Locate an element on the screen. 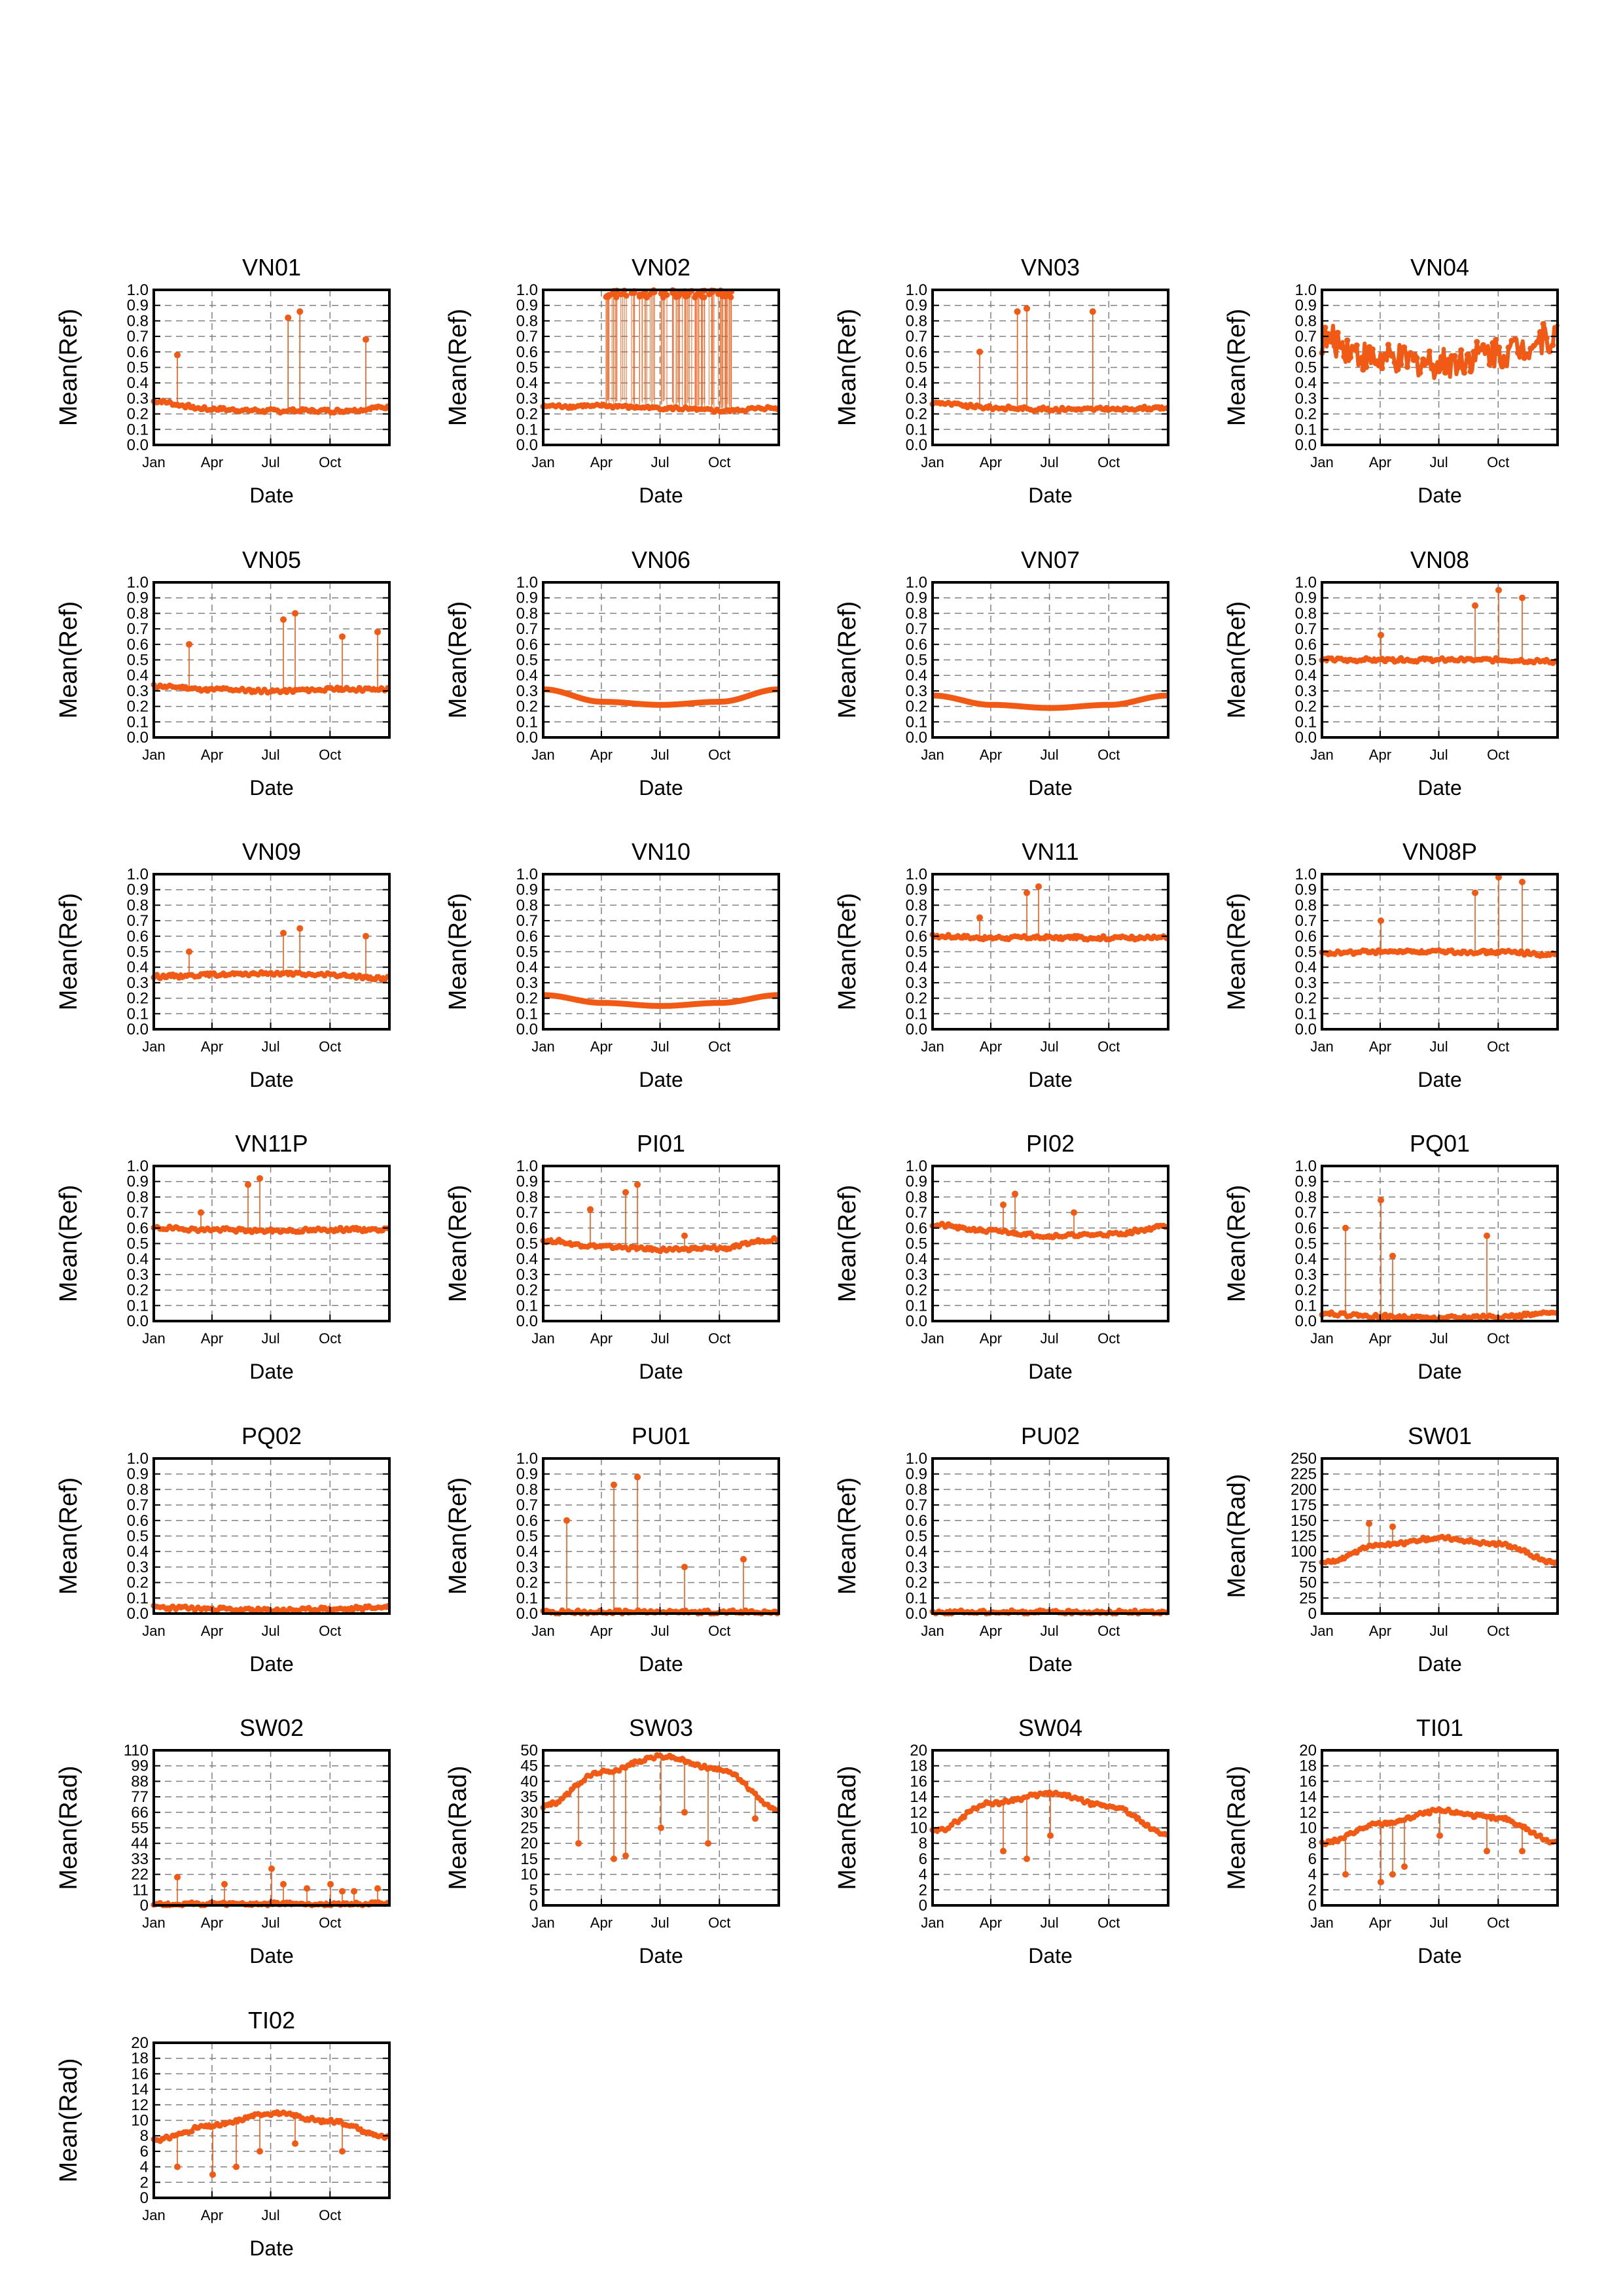  subplot-title: PU01 is located at coordinates (661, 1435).